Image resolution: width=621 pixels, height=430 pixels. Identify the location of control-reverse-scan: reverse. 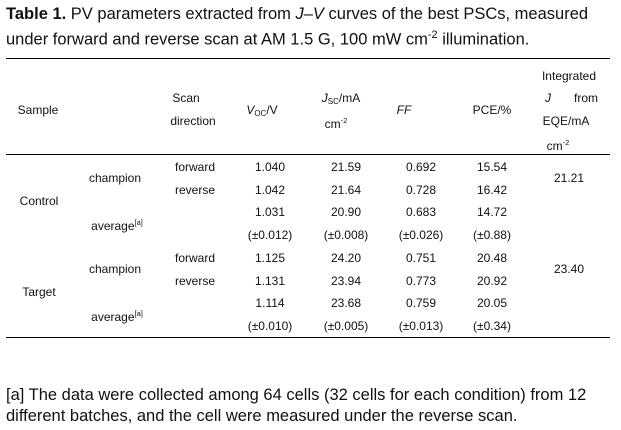
(195, 190).